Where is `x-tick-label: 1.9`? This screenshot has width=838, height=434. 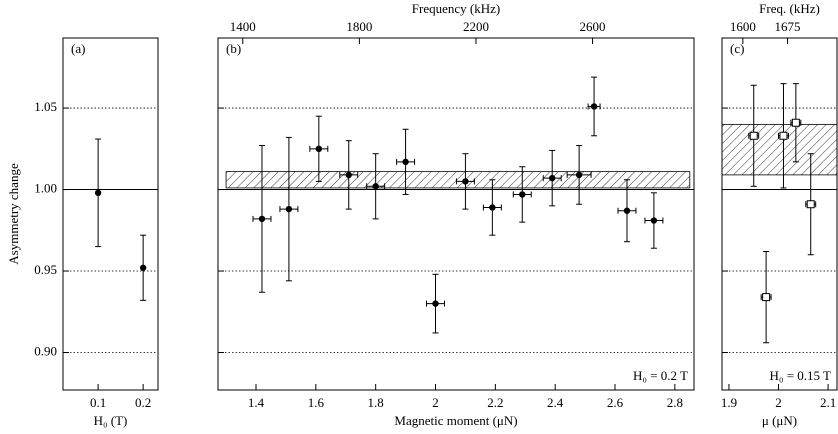 x-tick-label: 1.9 is located at coordinates (729, 402).